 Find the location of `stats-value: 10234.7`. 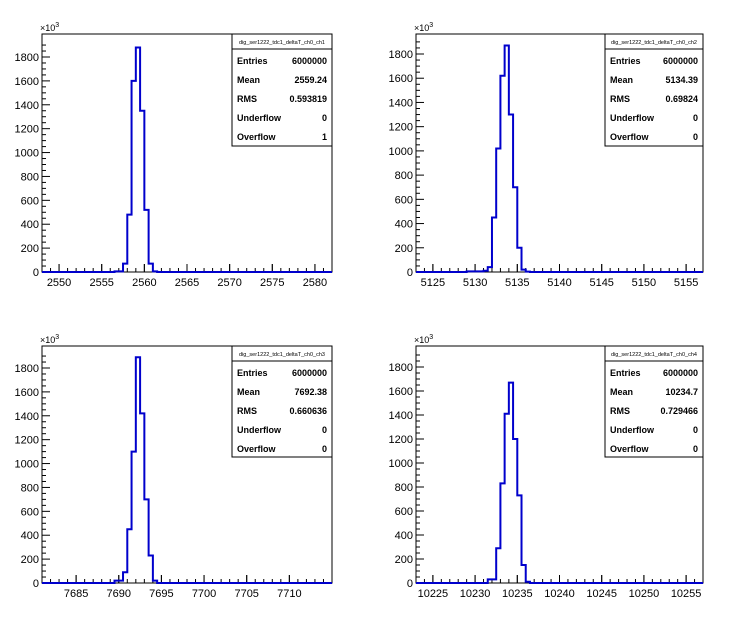

stats-value: 10234.7 is located at coordinates (681, 392).